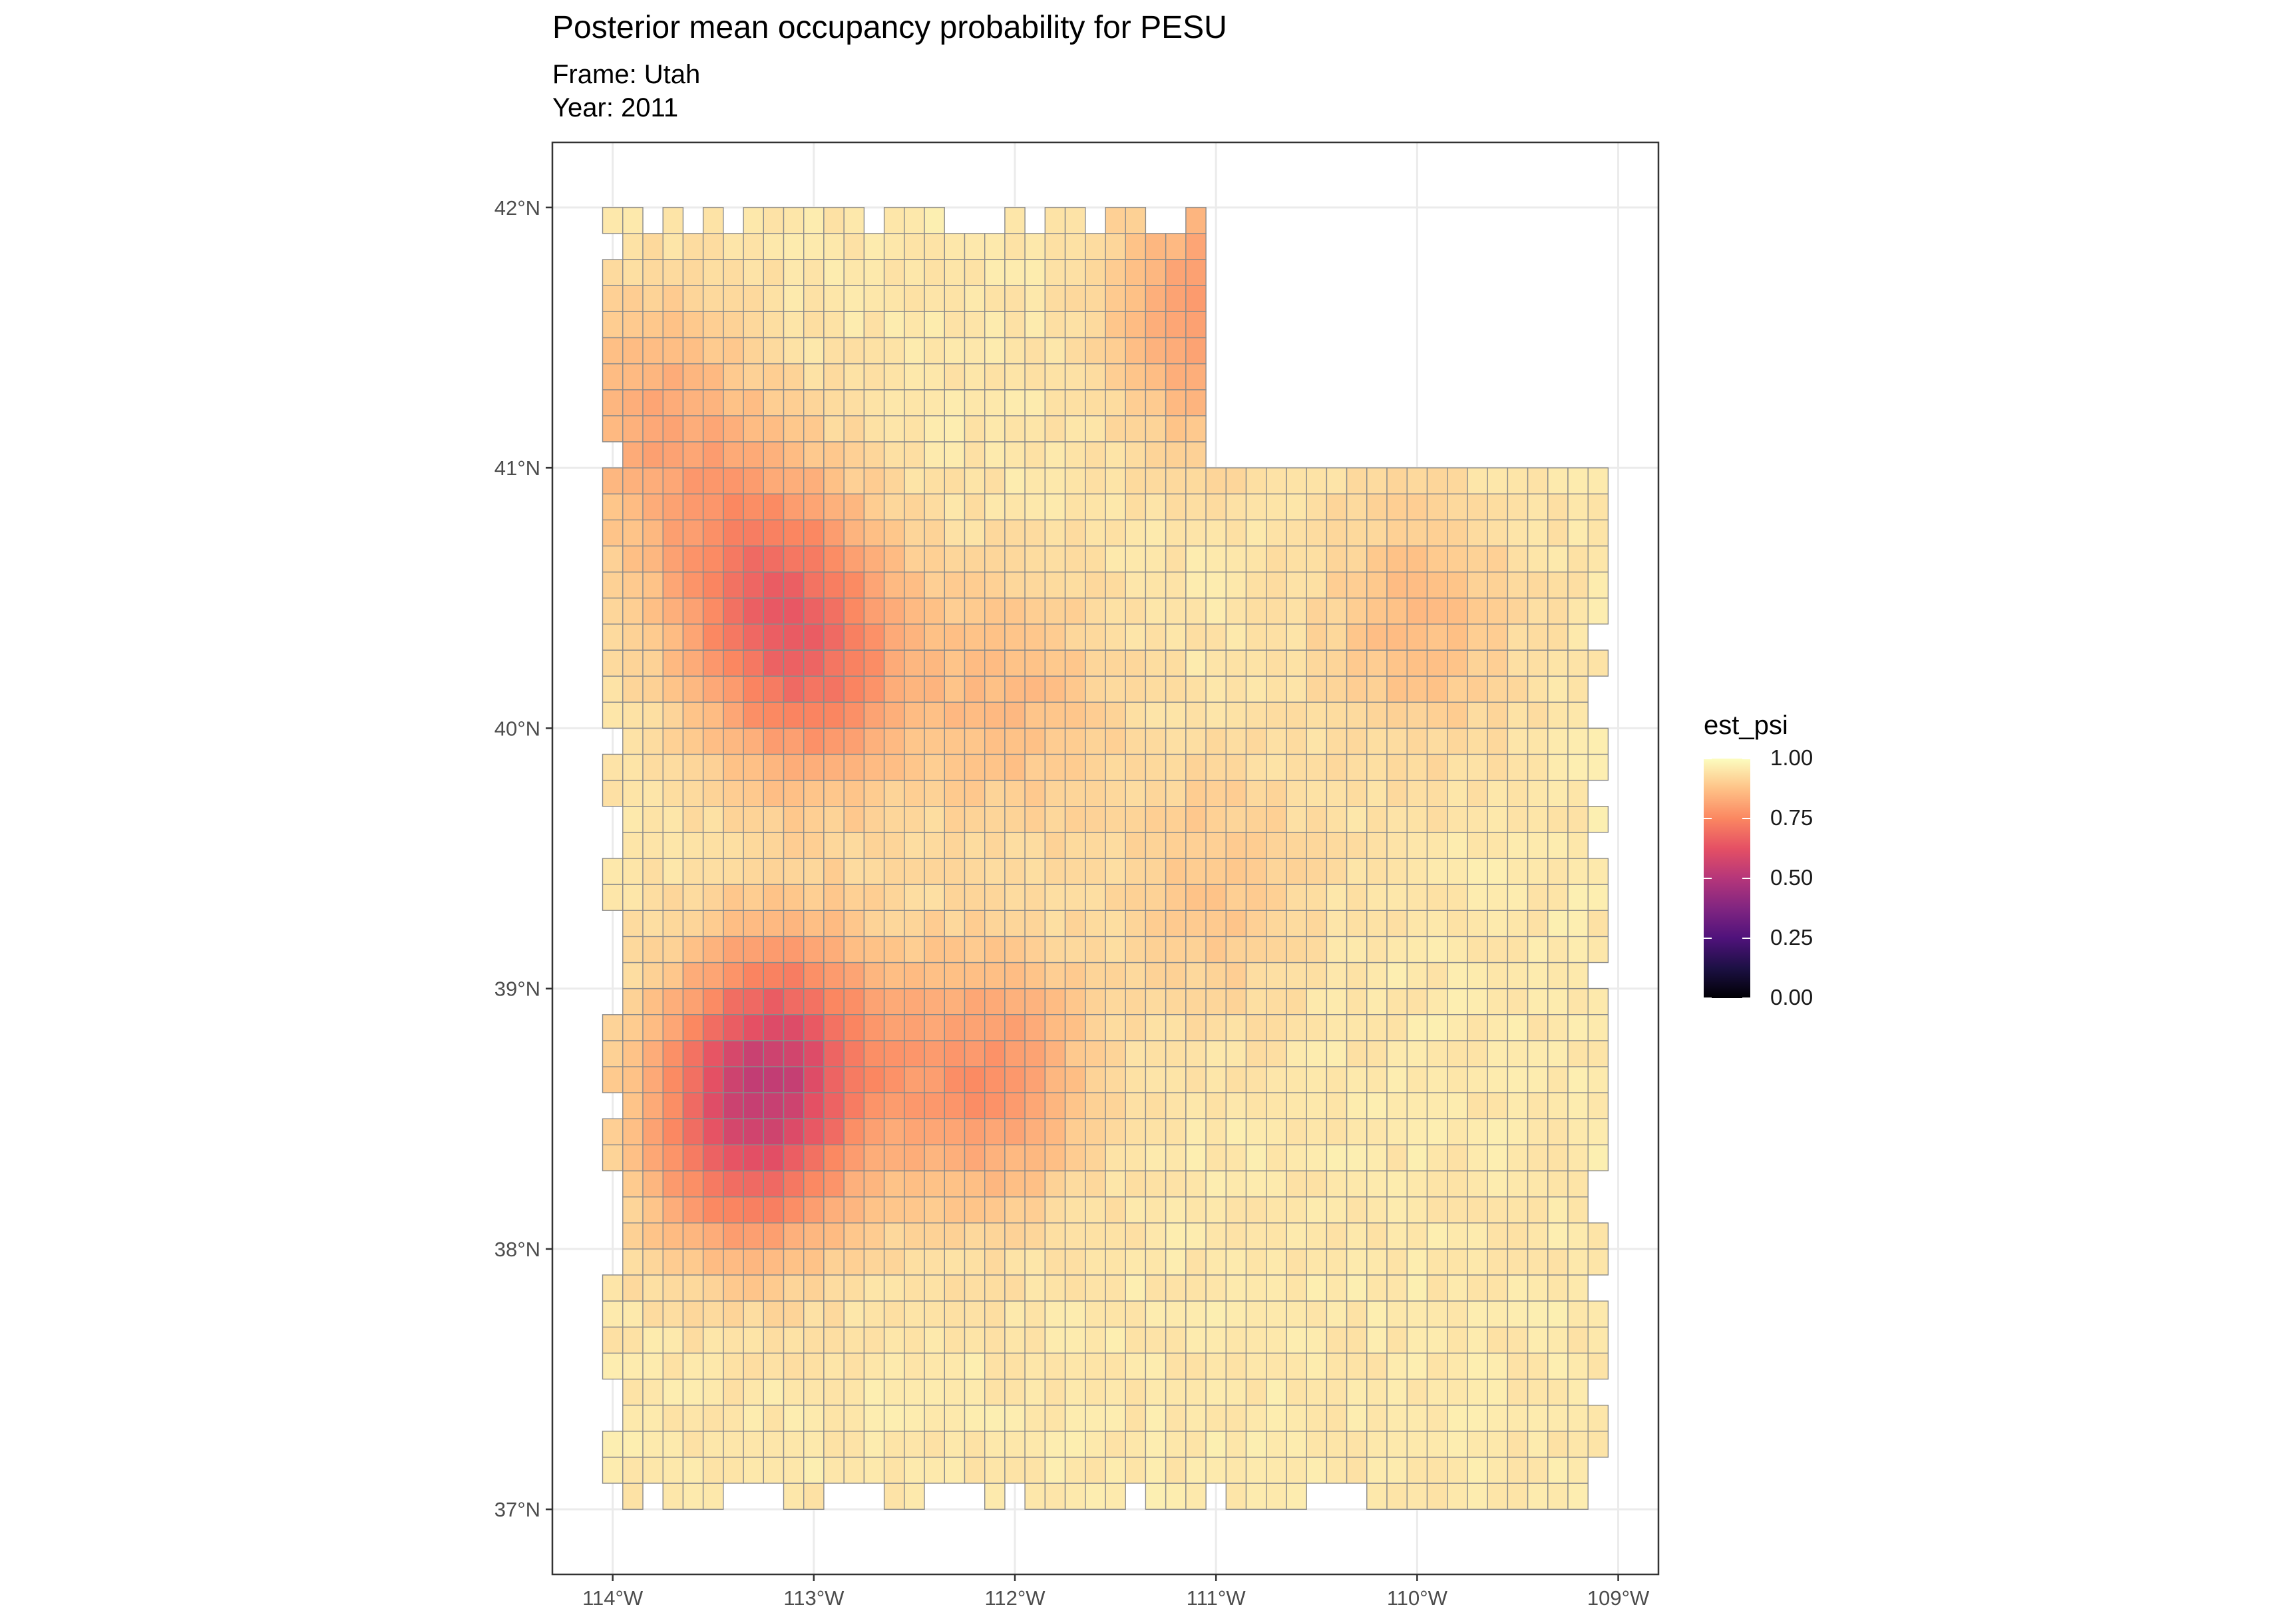 The height and width of the screenshot is (1615, 2296). What do you see at coordinates (1618, 1598) in the screenshot?
I see `x-tick-label: 109°W` at bounding box center [1618, 1598].